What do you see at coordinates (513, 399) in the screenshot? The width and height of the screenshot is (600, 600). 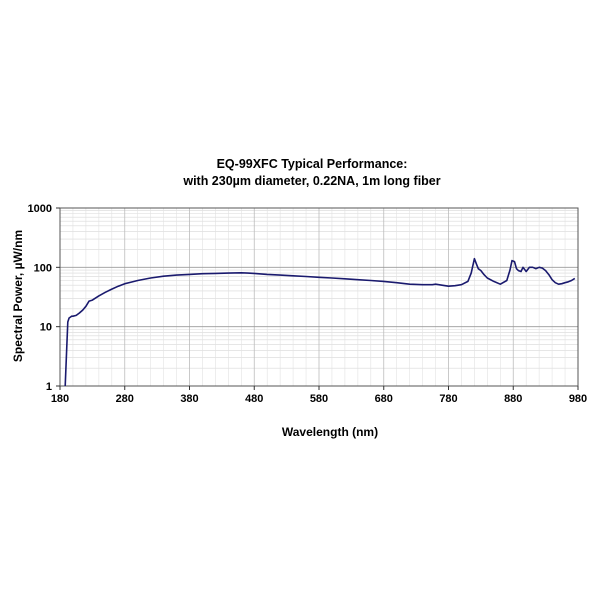 I see `x-tick-label: 880` at bounding box center [513, 399].